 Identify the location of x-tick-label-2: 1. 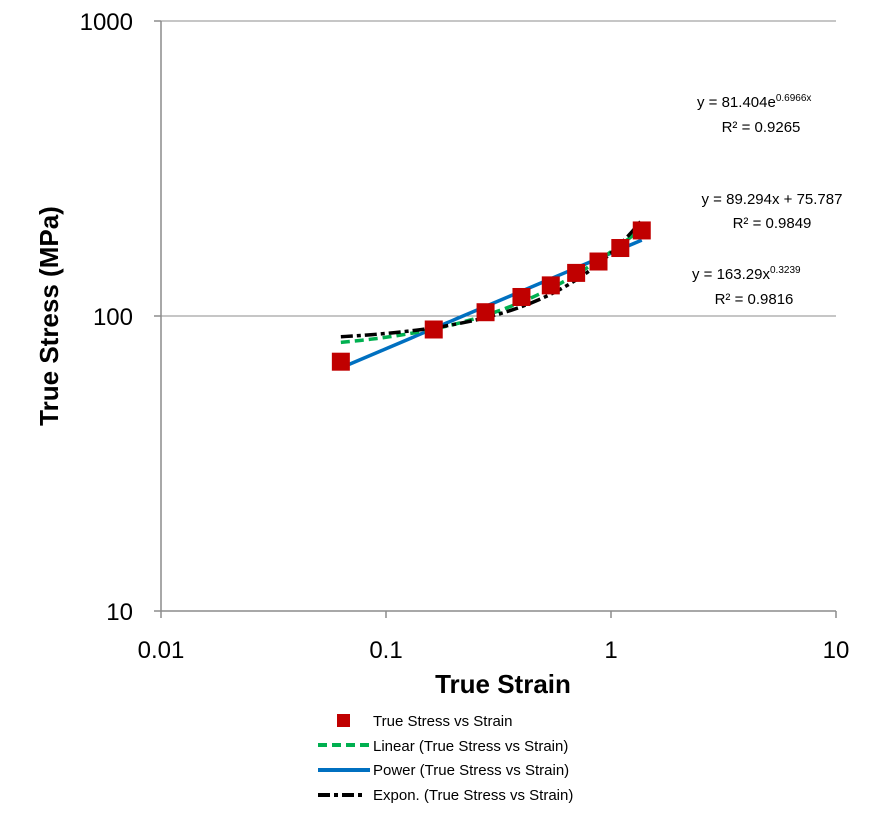
(610, 650).